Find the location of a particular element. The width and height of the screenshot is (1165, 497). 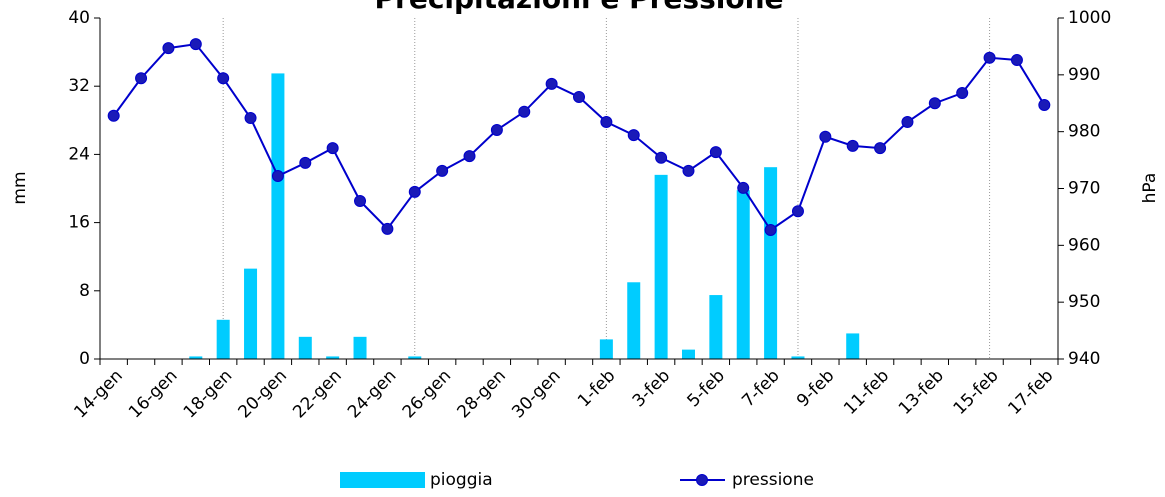

x-tick-label: 17-feb is located at coordinates (1030, 392).